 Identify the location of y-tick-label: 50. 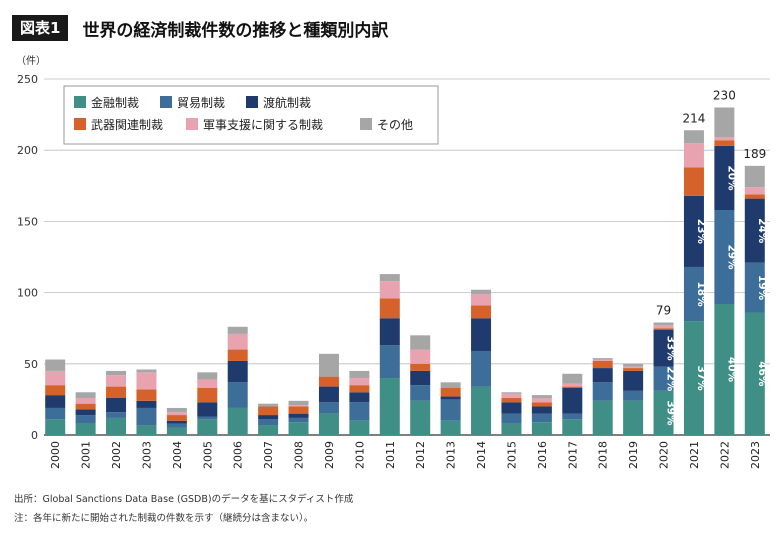
(31, 364).